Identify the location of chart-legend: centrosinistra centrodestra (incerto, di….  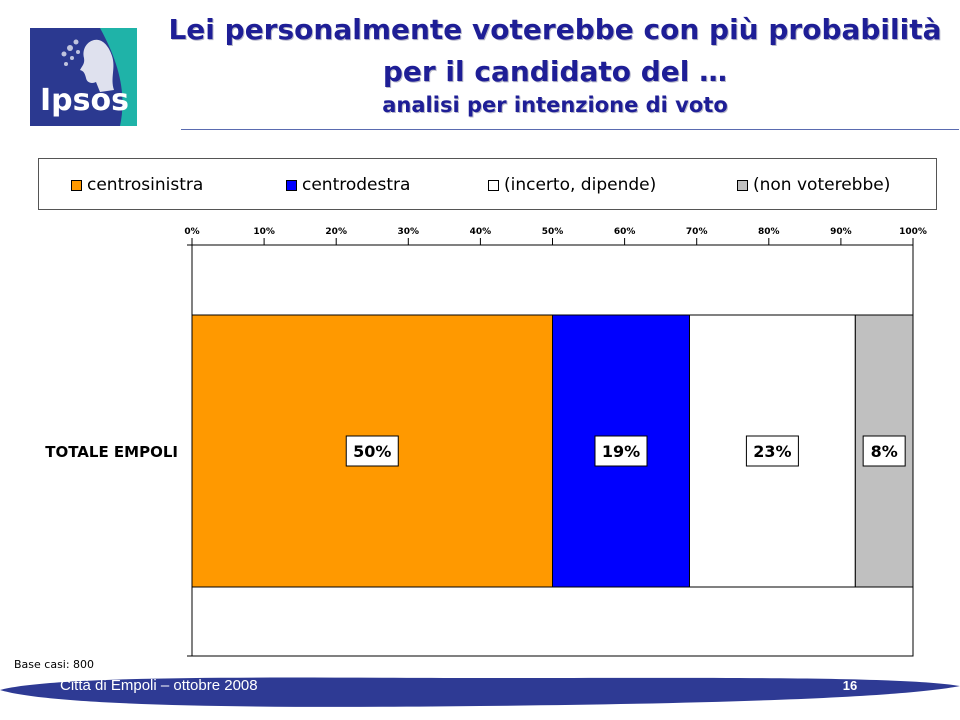
(487, 184).